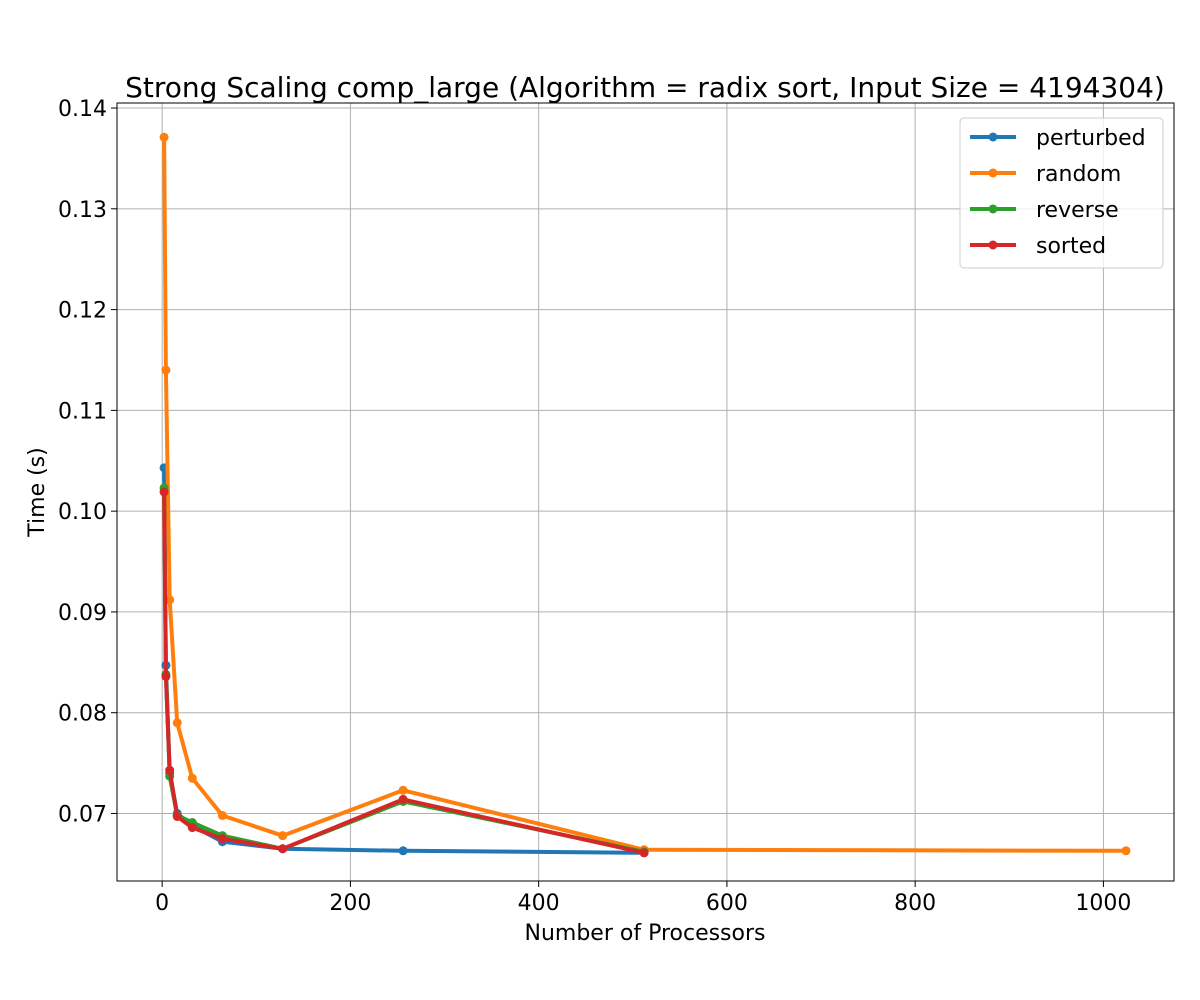 The height and width of the screenshot is (1000, 1200). What do you see at coordinates (82, 714) in the screenshot?
I see `y-tick-label: 0.08` at bounding box center [82, 714].